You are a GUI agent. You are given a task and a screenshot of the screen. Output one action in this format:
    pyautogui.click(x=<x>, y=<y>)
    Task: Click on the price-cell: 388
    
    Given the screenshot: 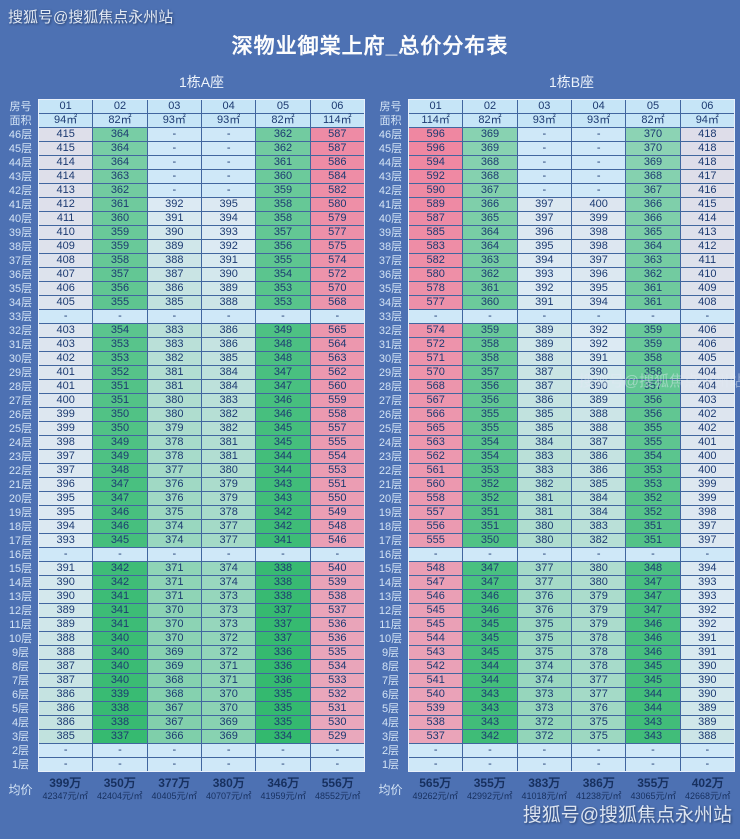 What is the action you would take?
    pyautogui.click(x=66, y=638)
    